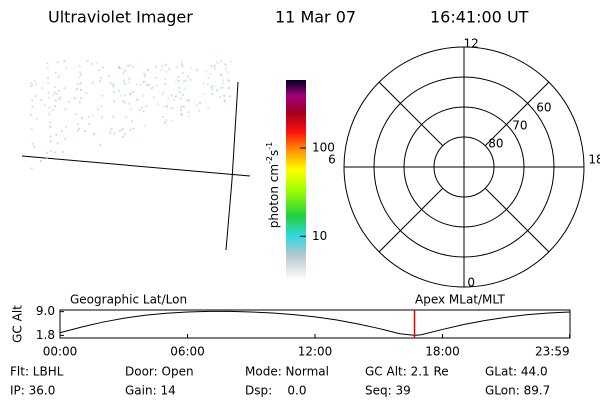 This screenshot has height=400, width=600. What do you see at coordinates (60, 352) in the screenshot?
I see `x-tick-label: 00:00` at bounding box center [60, 352].